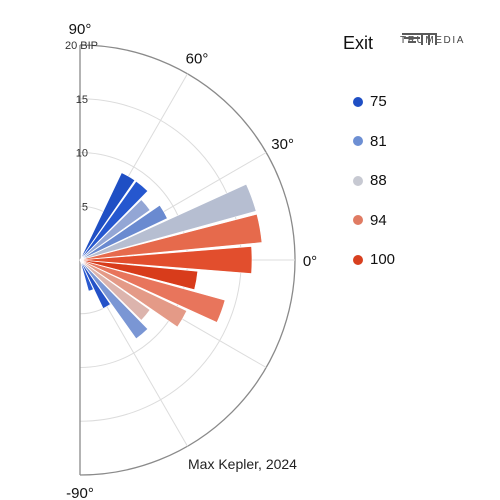 This screenshot has height=500, width=500. Describe the element at coordinates (242, 464) in the screenshot. I see `chart-caption: Max Kepler, 2024` at that location.